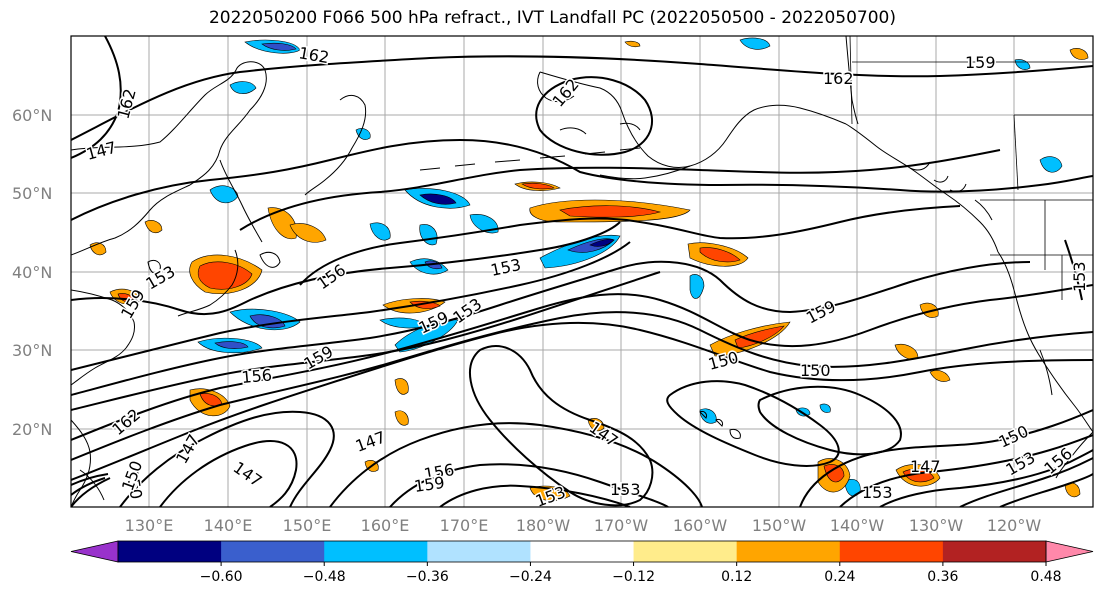 The width and height of the screenshot is (1105, 601). Describe the element at coordinates (1014, 525) in the screenshot. I see `lon-label: 120°W` at that location.